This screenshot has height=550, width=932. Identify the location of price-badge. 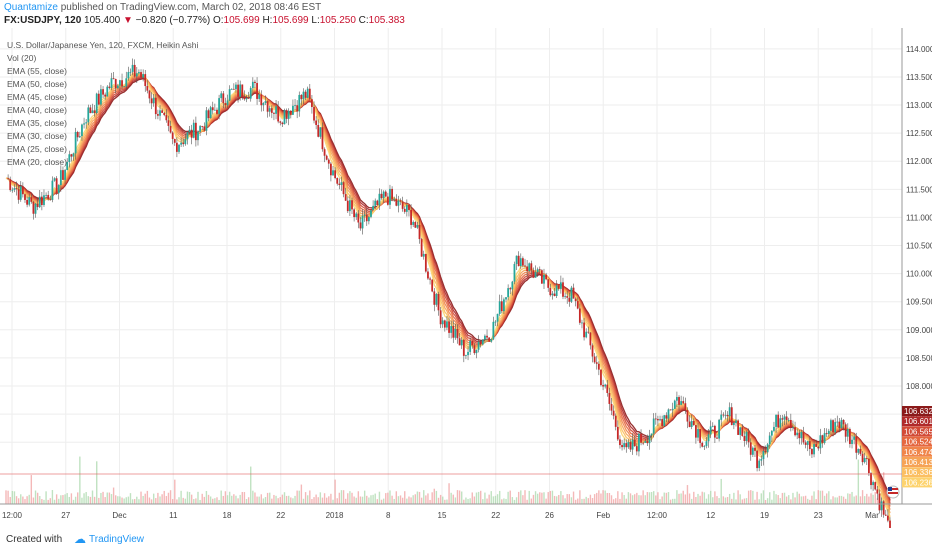
(917, 451).